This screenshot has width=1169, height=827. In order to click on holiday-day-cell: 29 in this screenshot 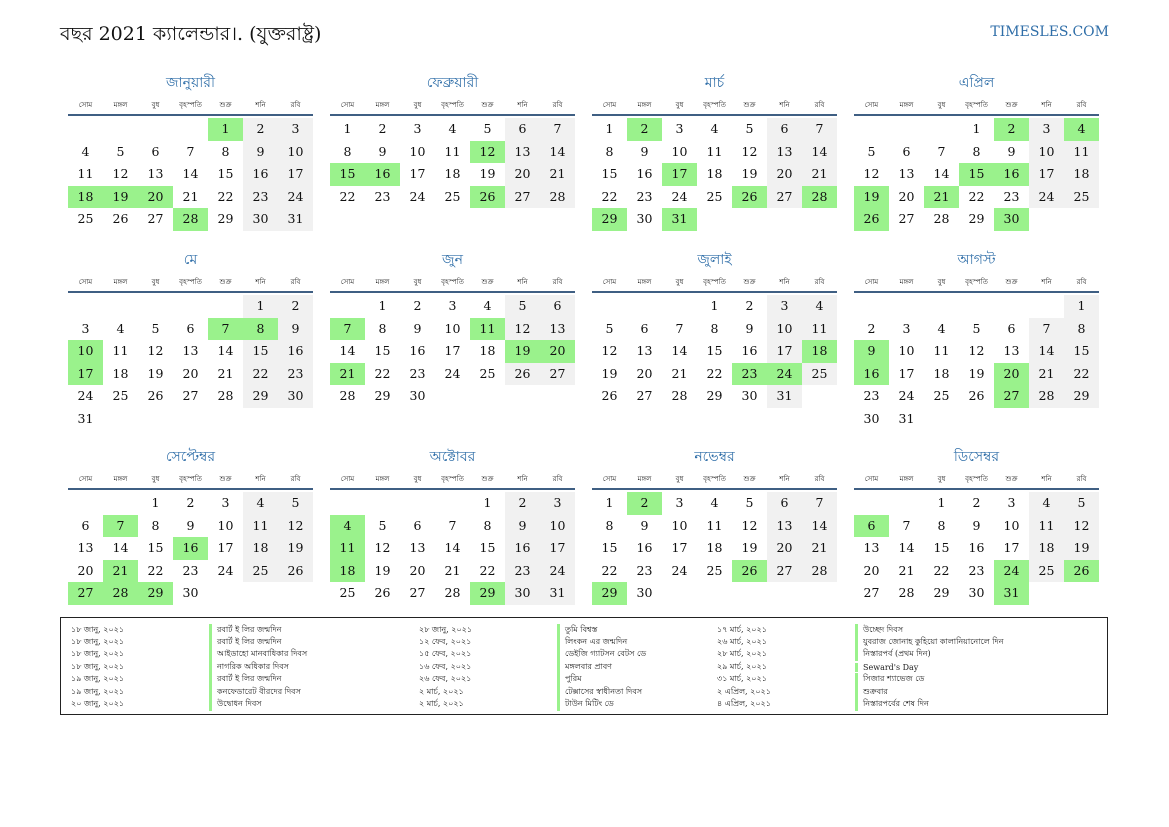, I will do `click(609, 593)`.